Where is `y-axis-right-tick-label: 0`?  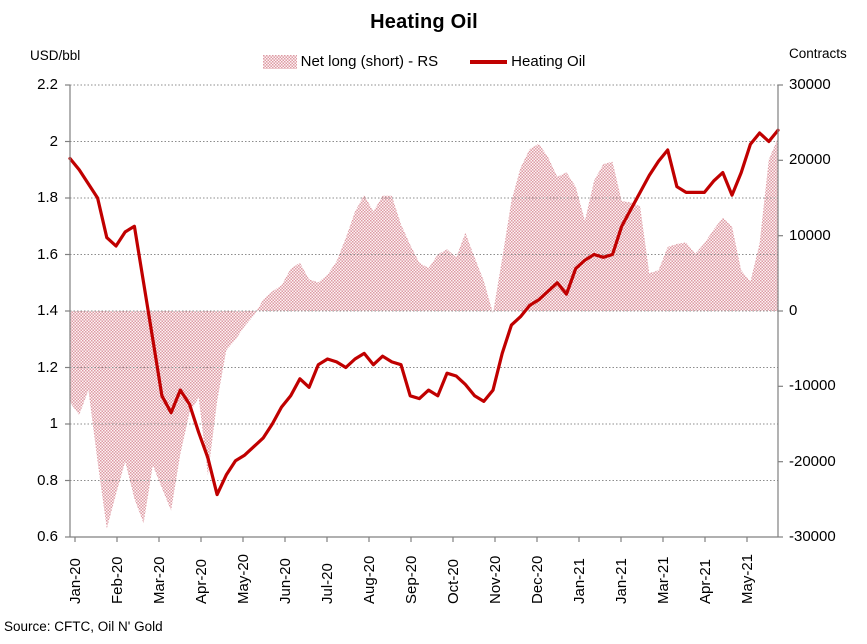 y-axis-right-tick-label: 0 is located at coordinates (793, 310).